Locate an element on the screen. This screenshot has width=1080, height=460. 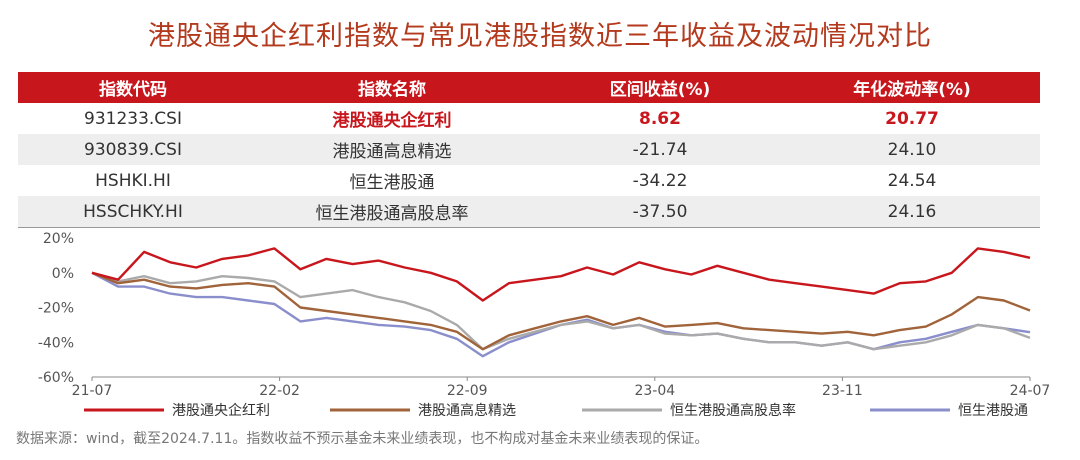
cell-name: 恒生港股通 is located at coordinates (392, 180).